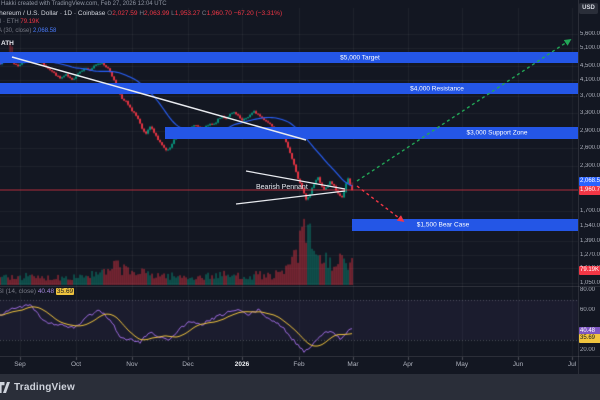 Image resolution: width=600 pixels, height=400 pixels. I want to click on price-tick: 20.00, so click(588, 349).